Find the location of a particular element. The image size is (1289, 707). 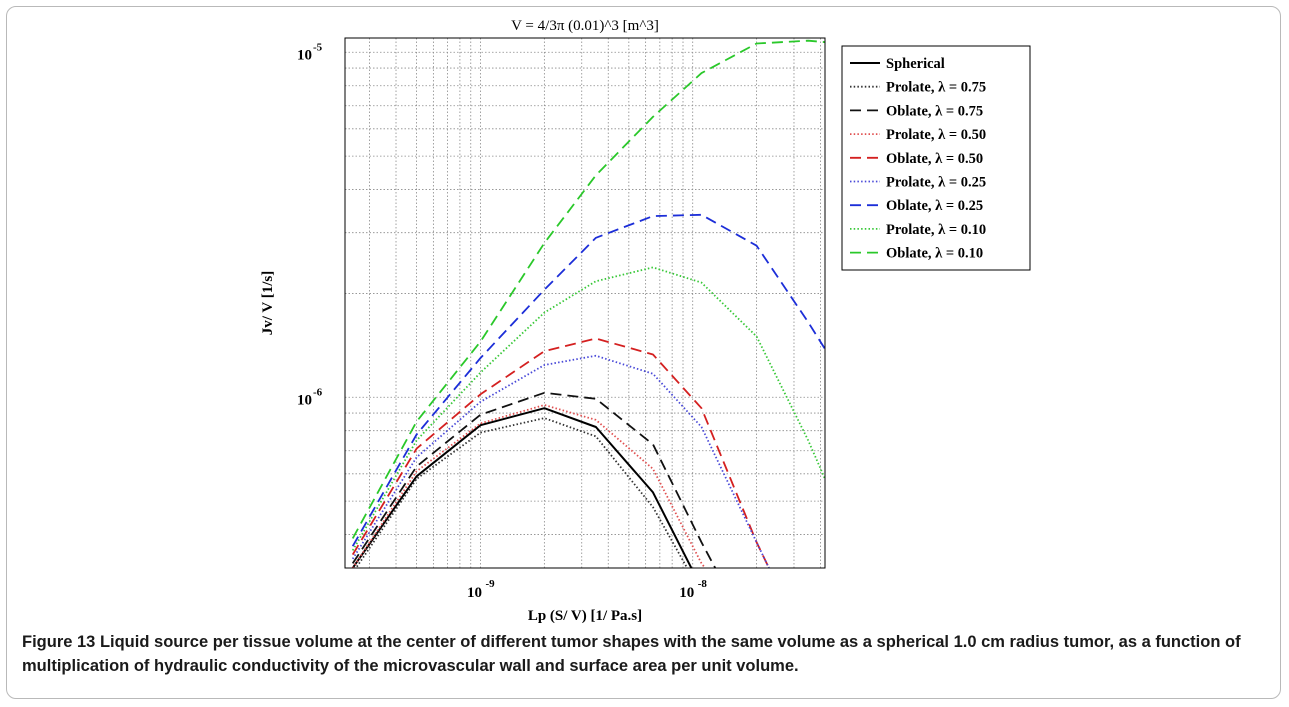

legend-label: Prolate, λ = 0.25 is located at coordinates (936, 183).